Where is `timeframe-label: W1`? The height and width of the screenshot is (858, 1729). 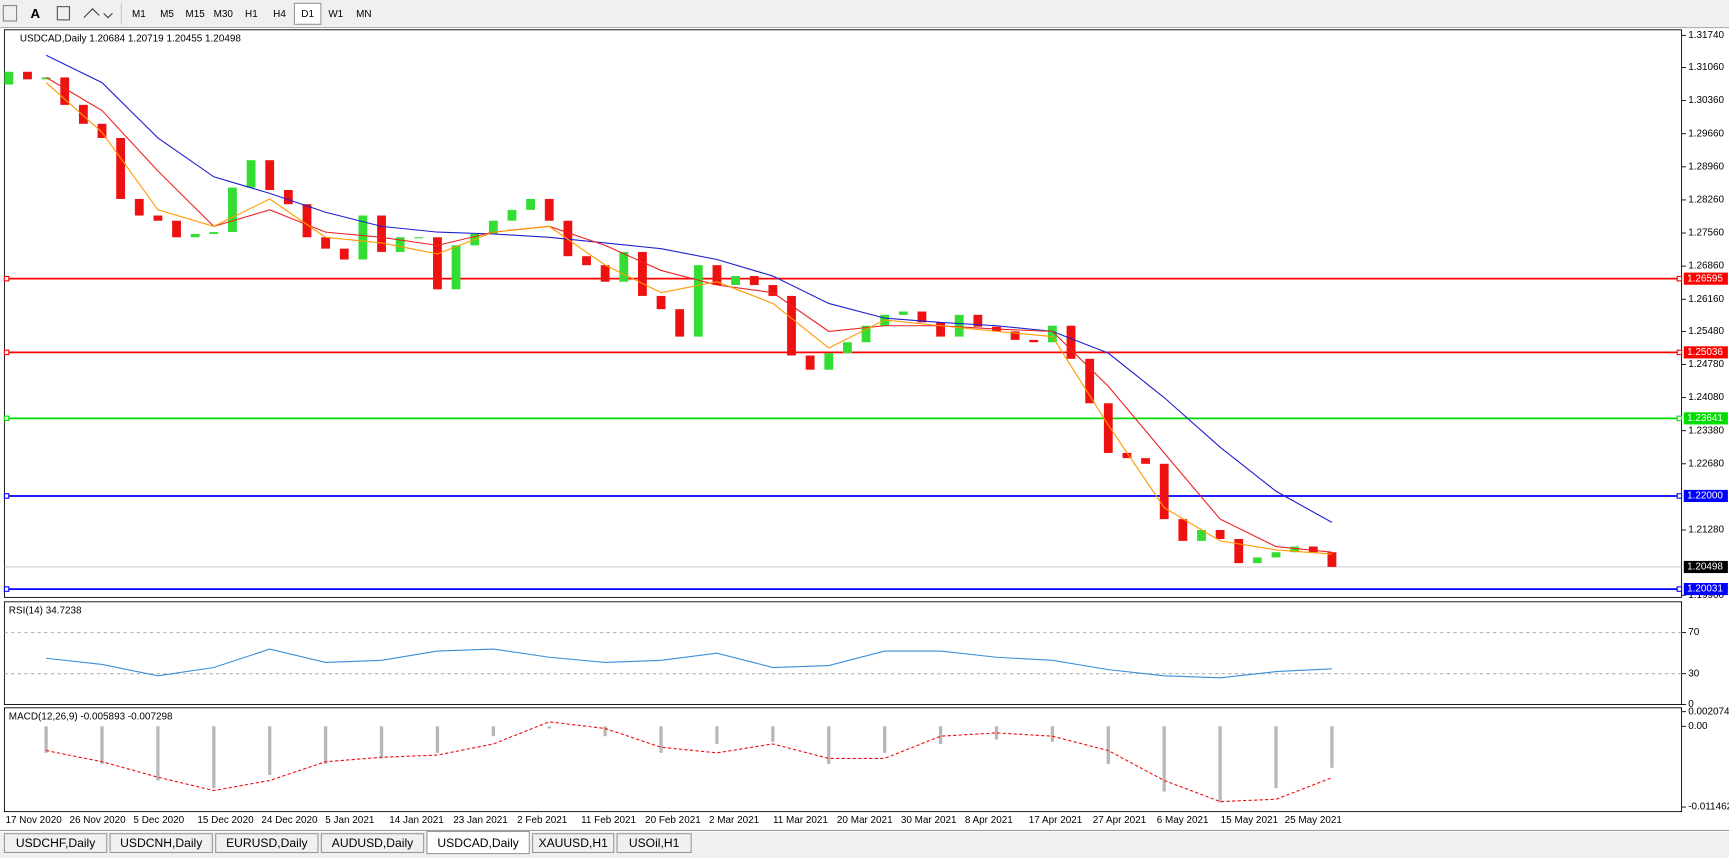 timeframe-label: W1 is located at coordinates (335, 14).